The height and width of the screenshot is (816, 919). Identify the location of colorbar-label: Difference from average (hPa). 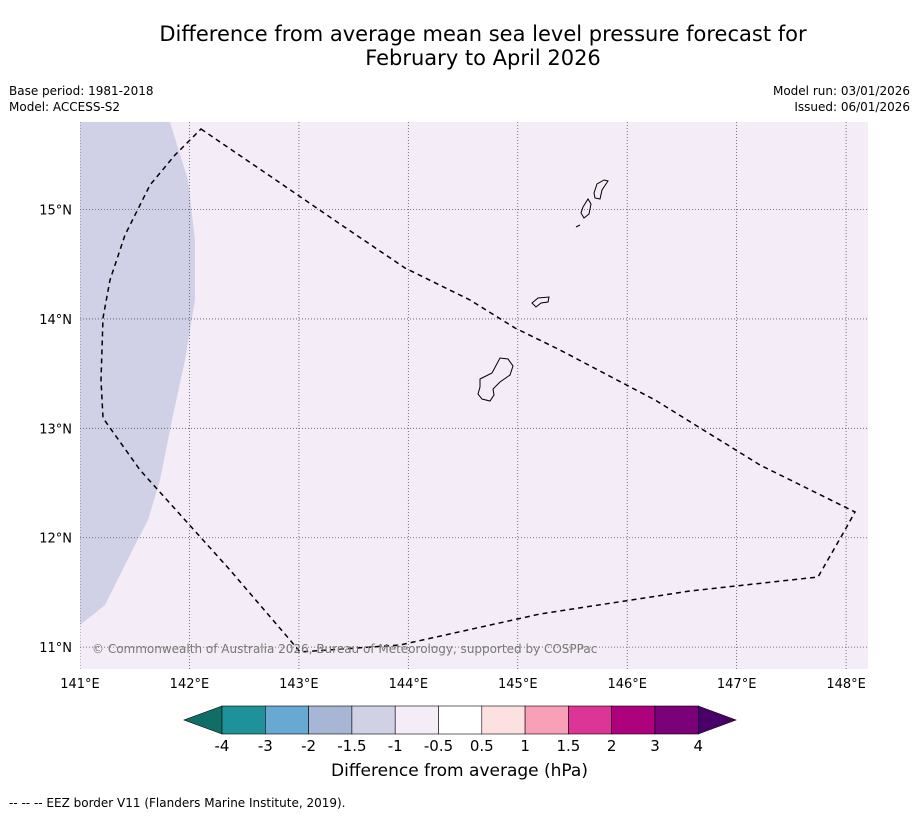
(459, 771).